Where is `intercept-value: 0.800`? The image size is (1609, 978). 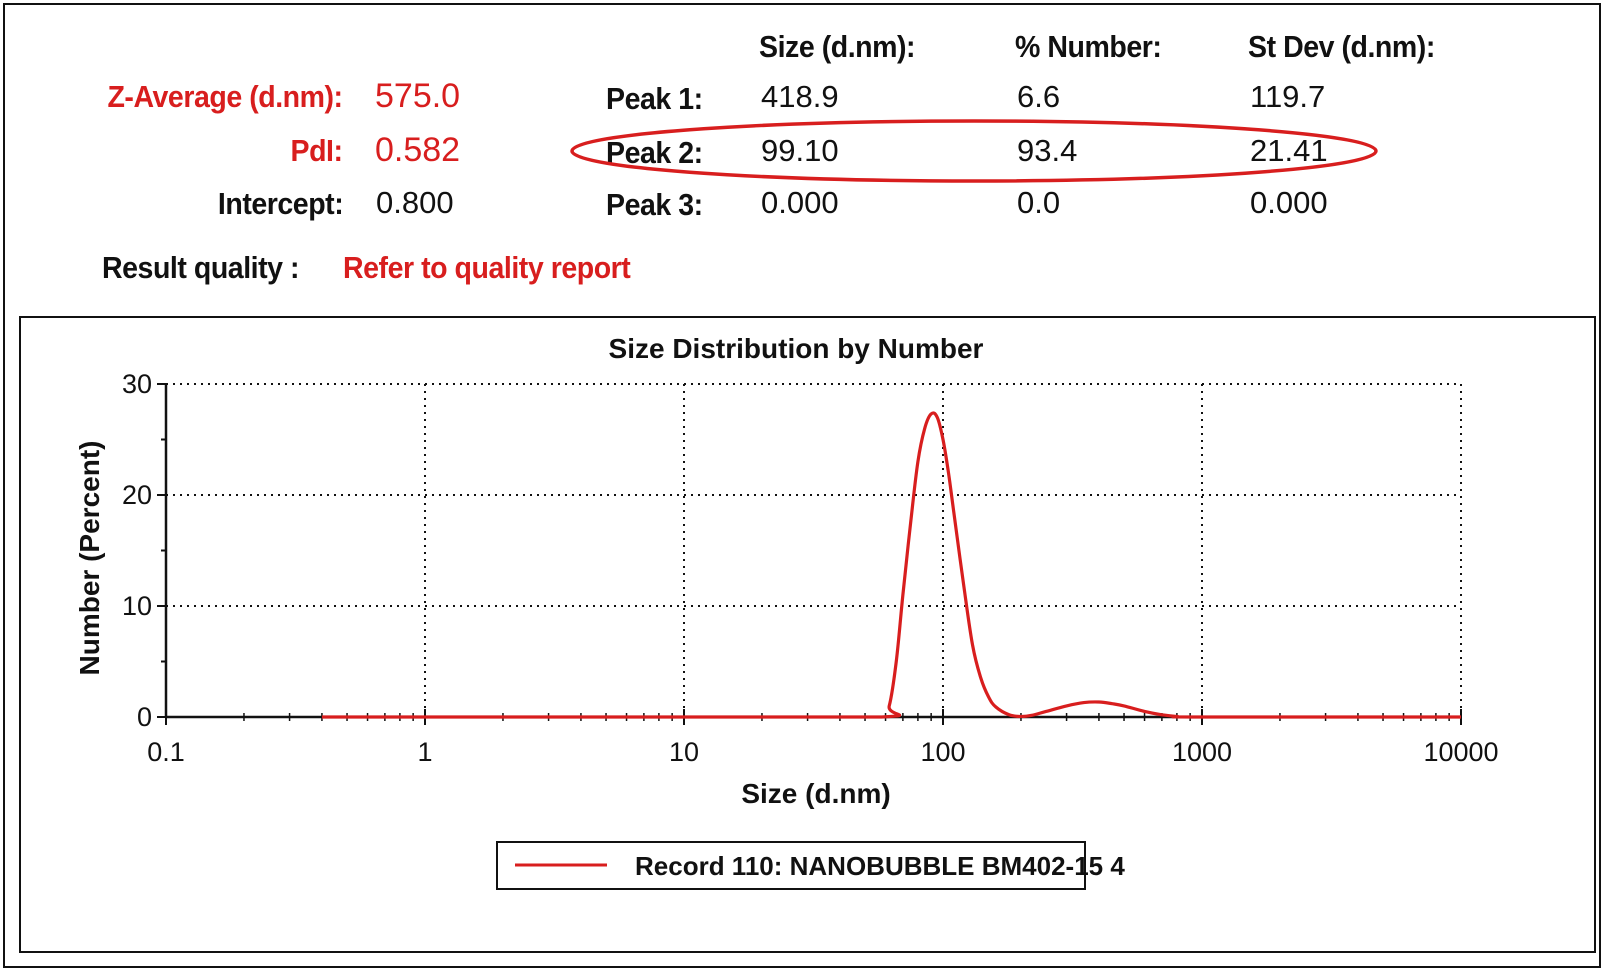 intercept-value: 0.800 is located at coordinates (415, 202).